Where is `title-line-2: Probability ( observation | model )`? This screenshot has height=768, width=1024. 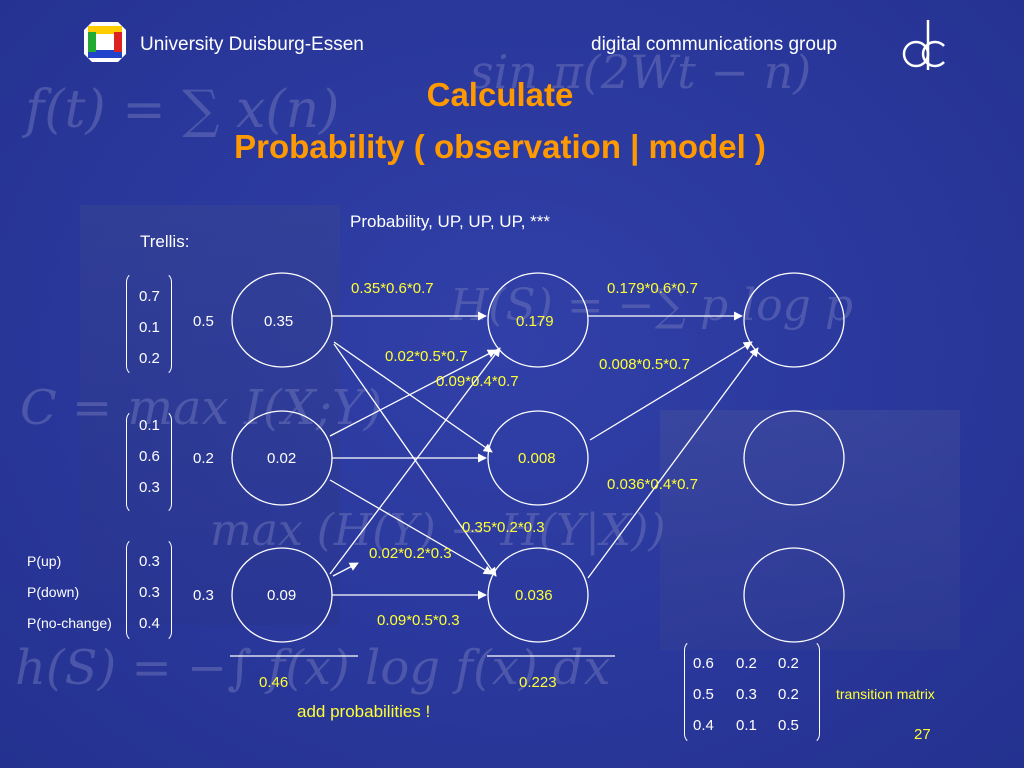 title-line-2: Probability ( observation | model ) is located at coordinates (500, 146).